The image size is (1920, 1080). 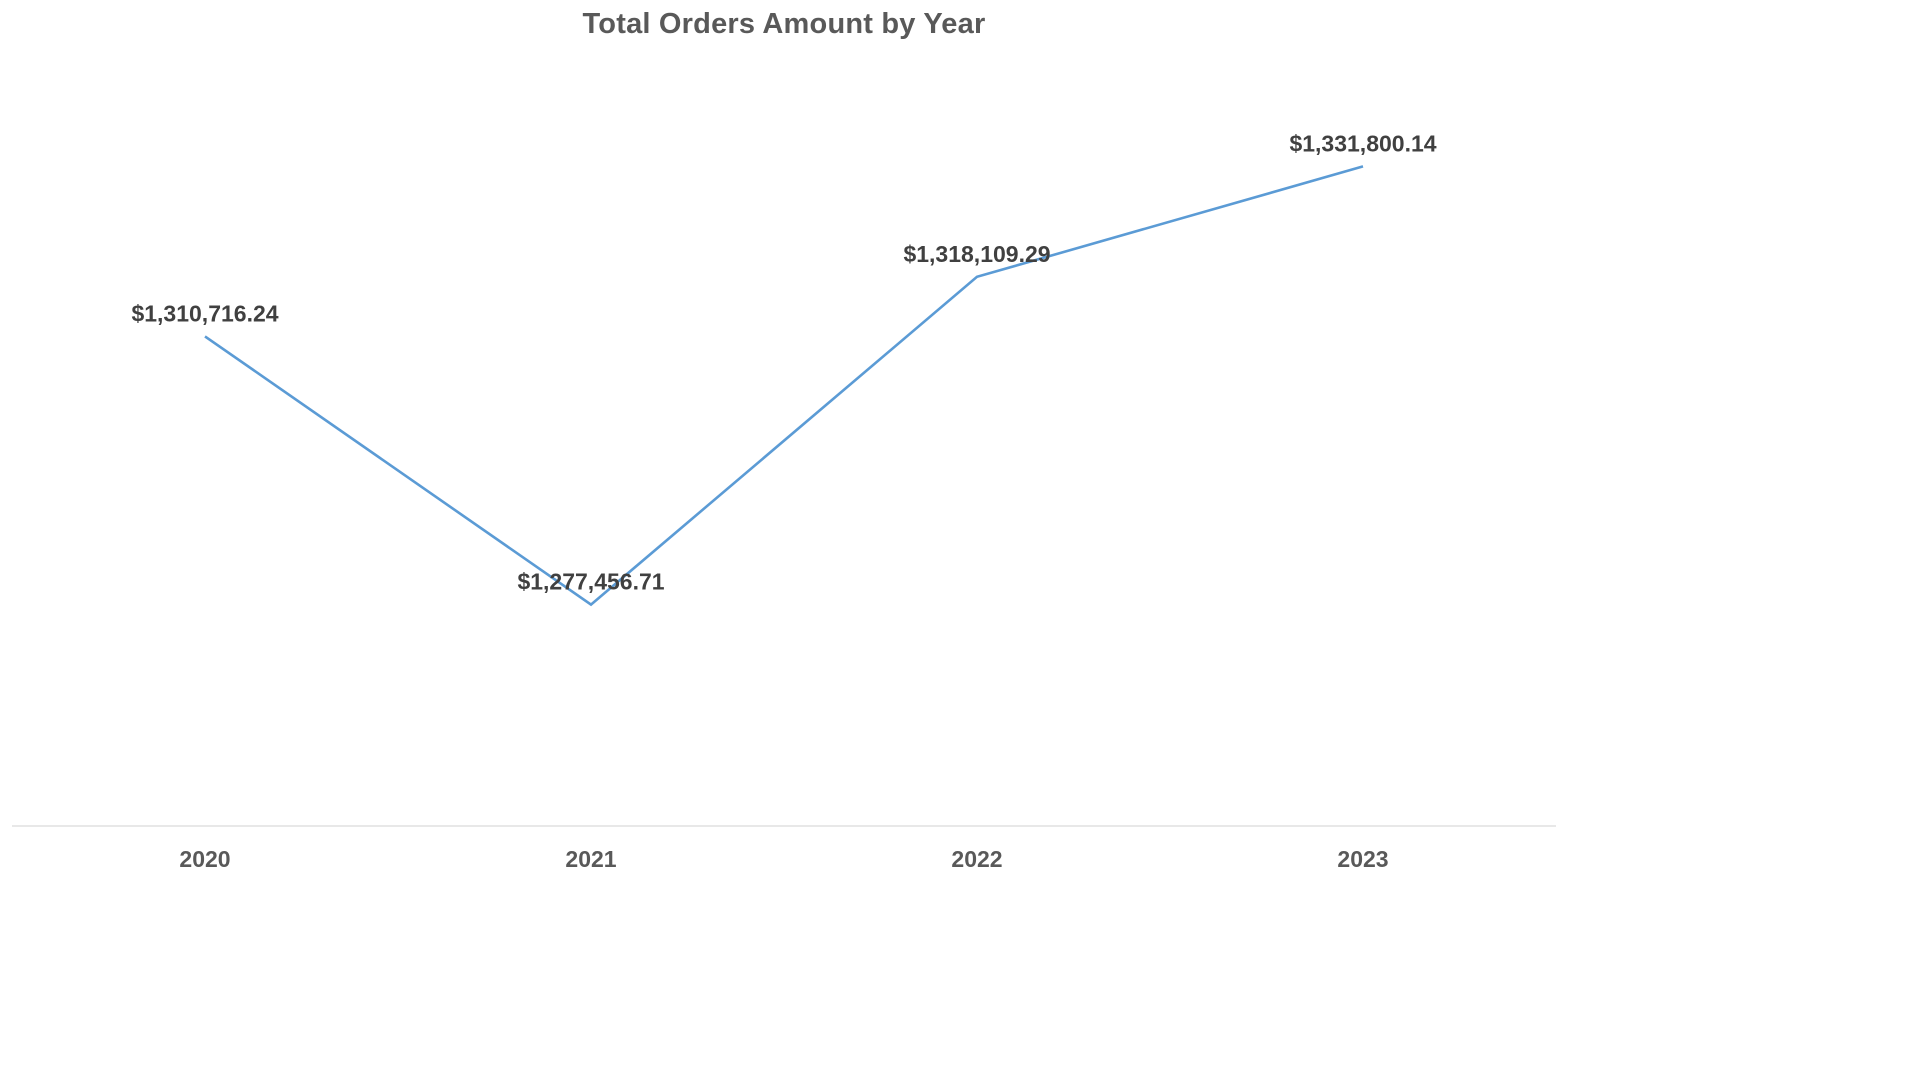 I want to click on data-label-2023: $1,331,800.14, so click(x=1362, y=143).